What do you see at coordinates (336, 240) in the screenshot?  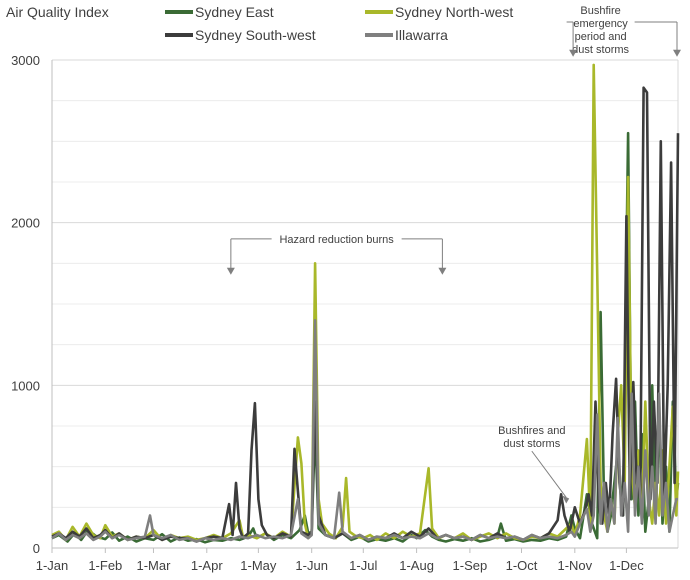 I see `annotation-hazard-burns: Hazard reduction burns` at bounding box center [336, 240].